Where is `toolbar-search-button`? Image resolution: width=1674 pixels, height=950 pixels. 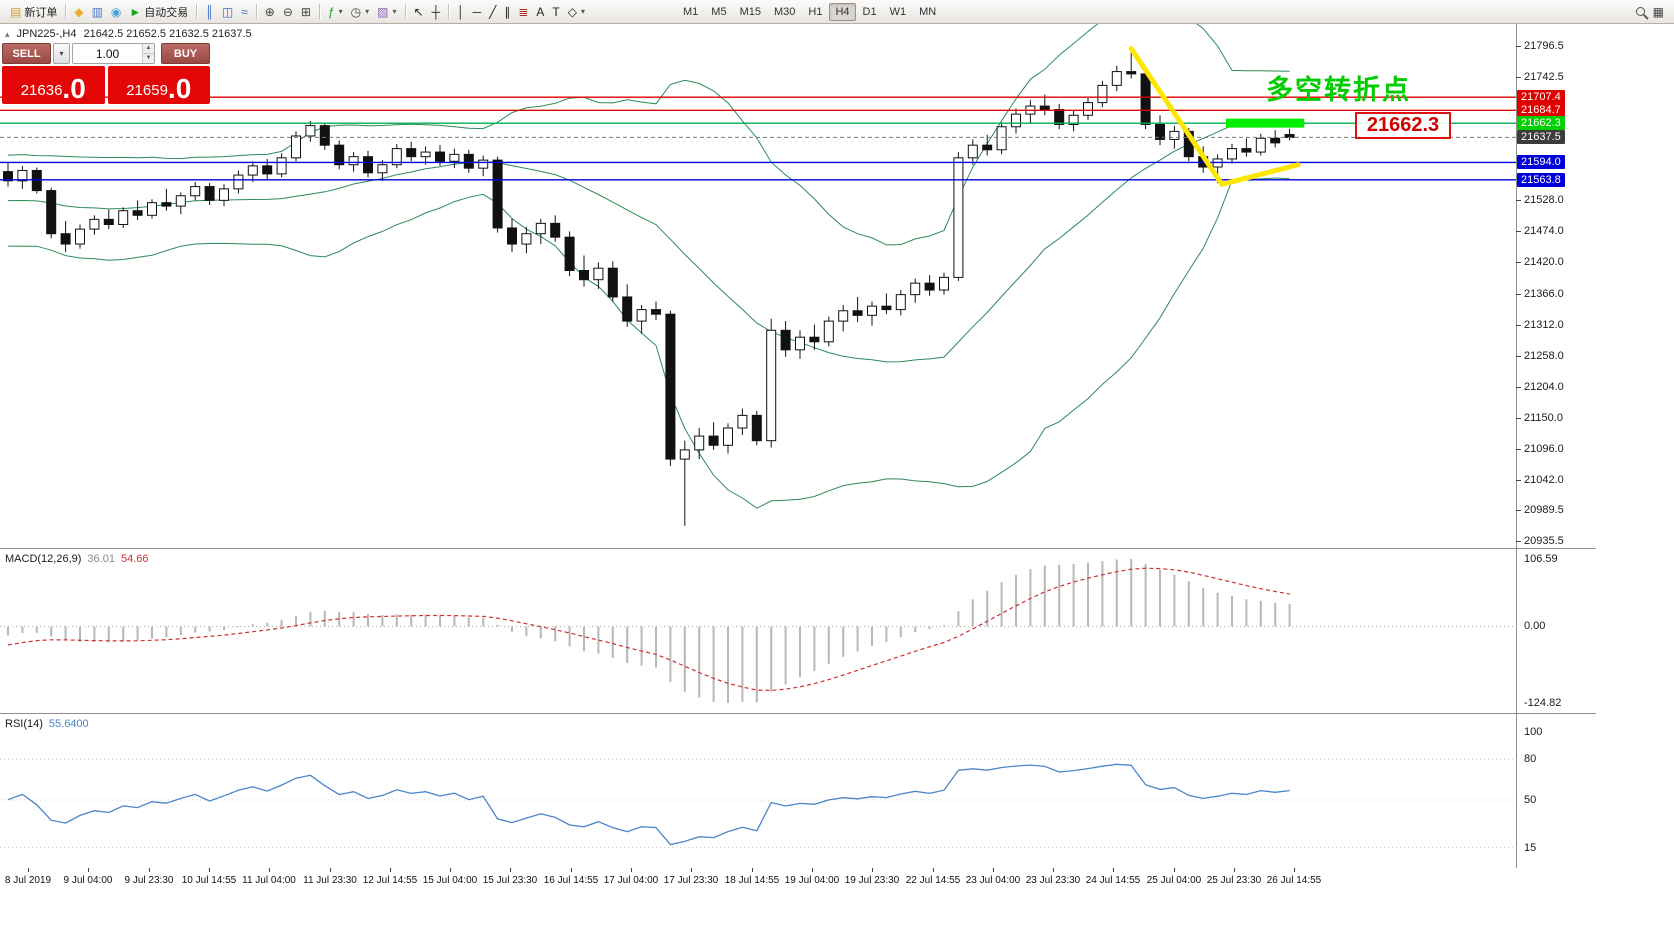
toolbar-search-button is located at coordinates (1640, 12).